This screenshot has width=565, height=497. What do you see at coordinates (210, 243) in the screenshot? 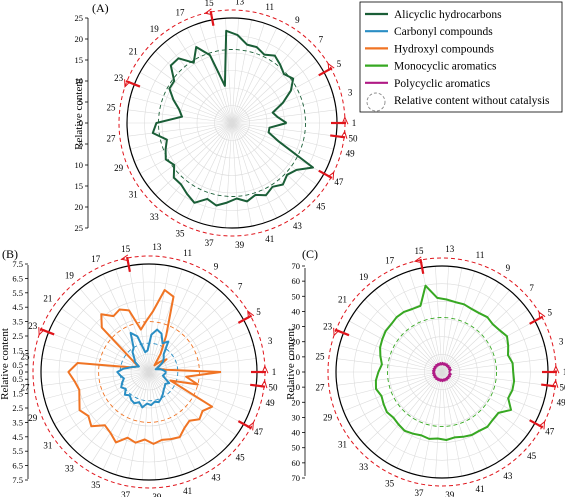
I see `angular-label: 37` at bounding box center [210, 243].